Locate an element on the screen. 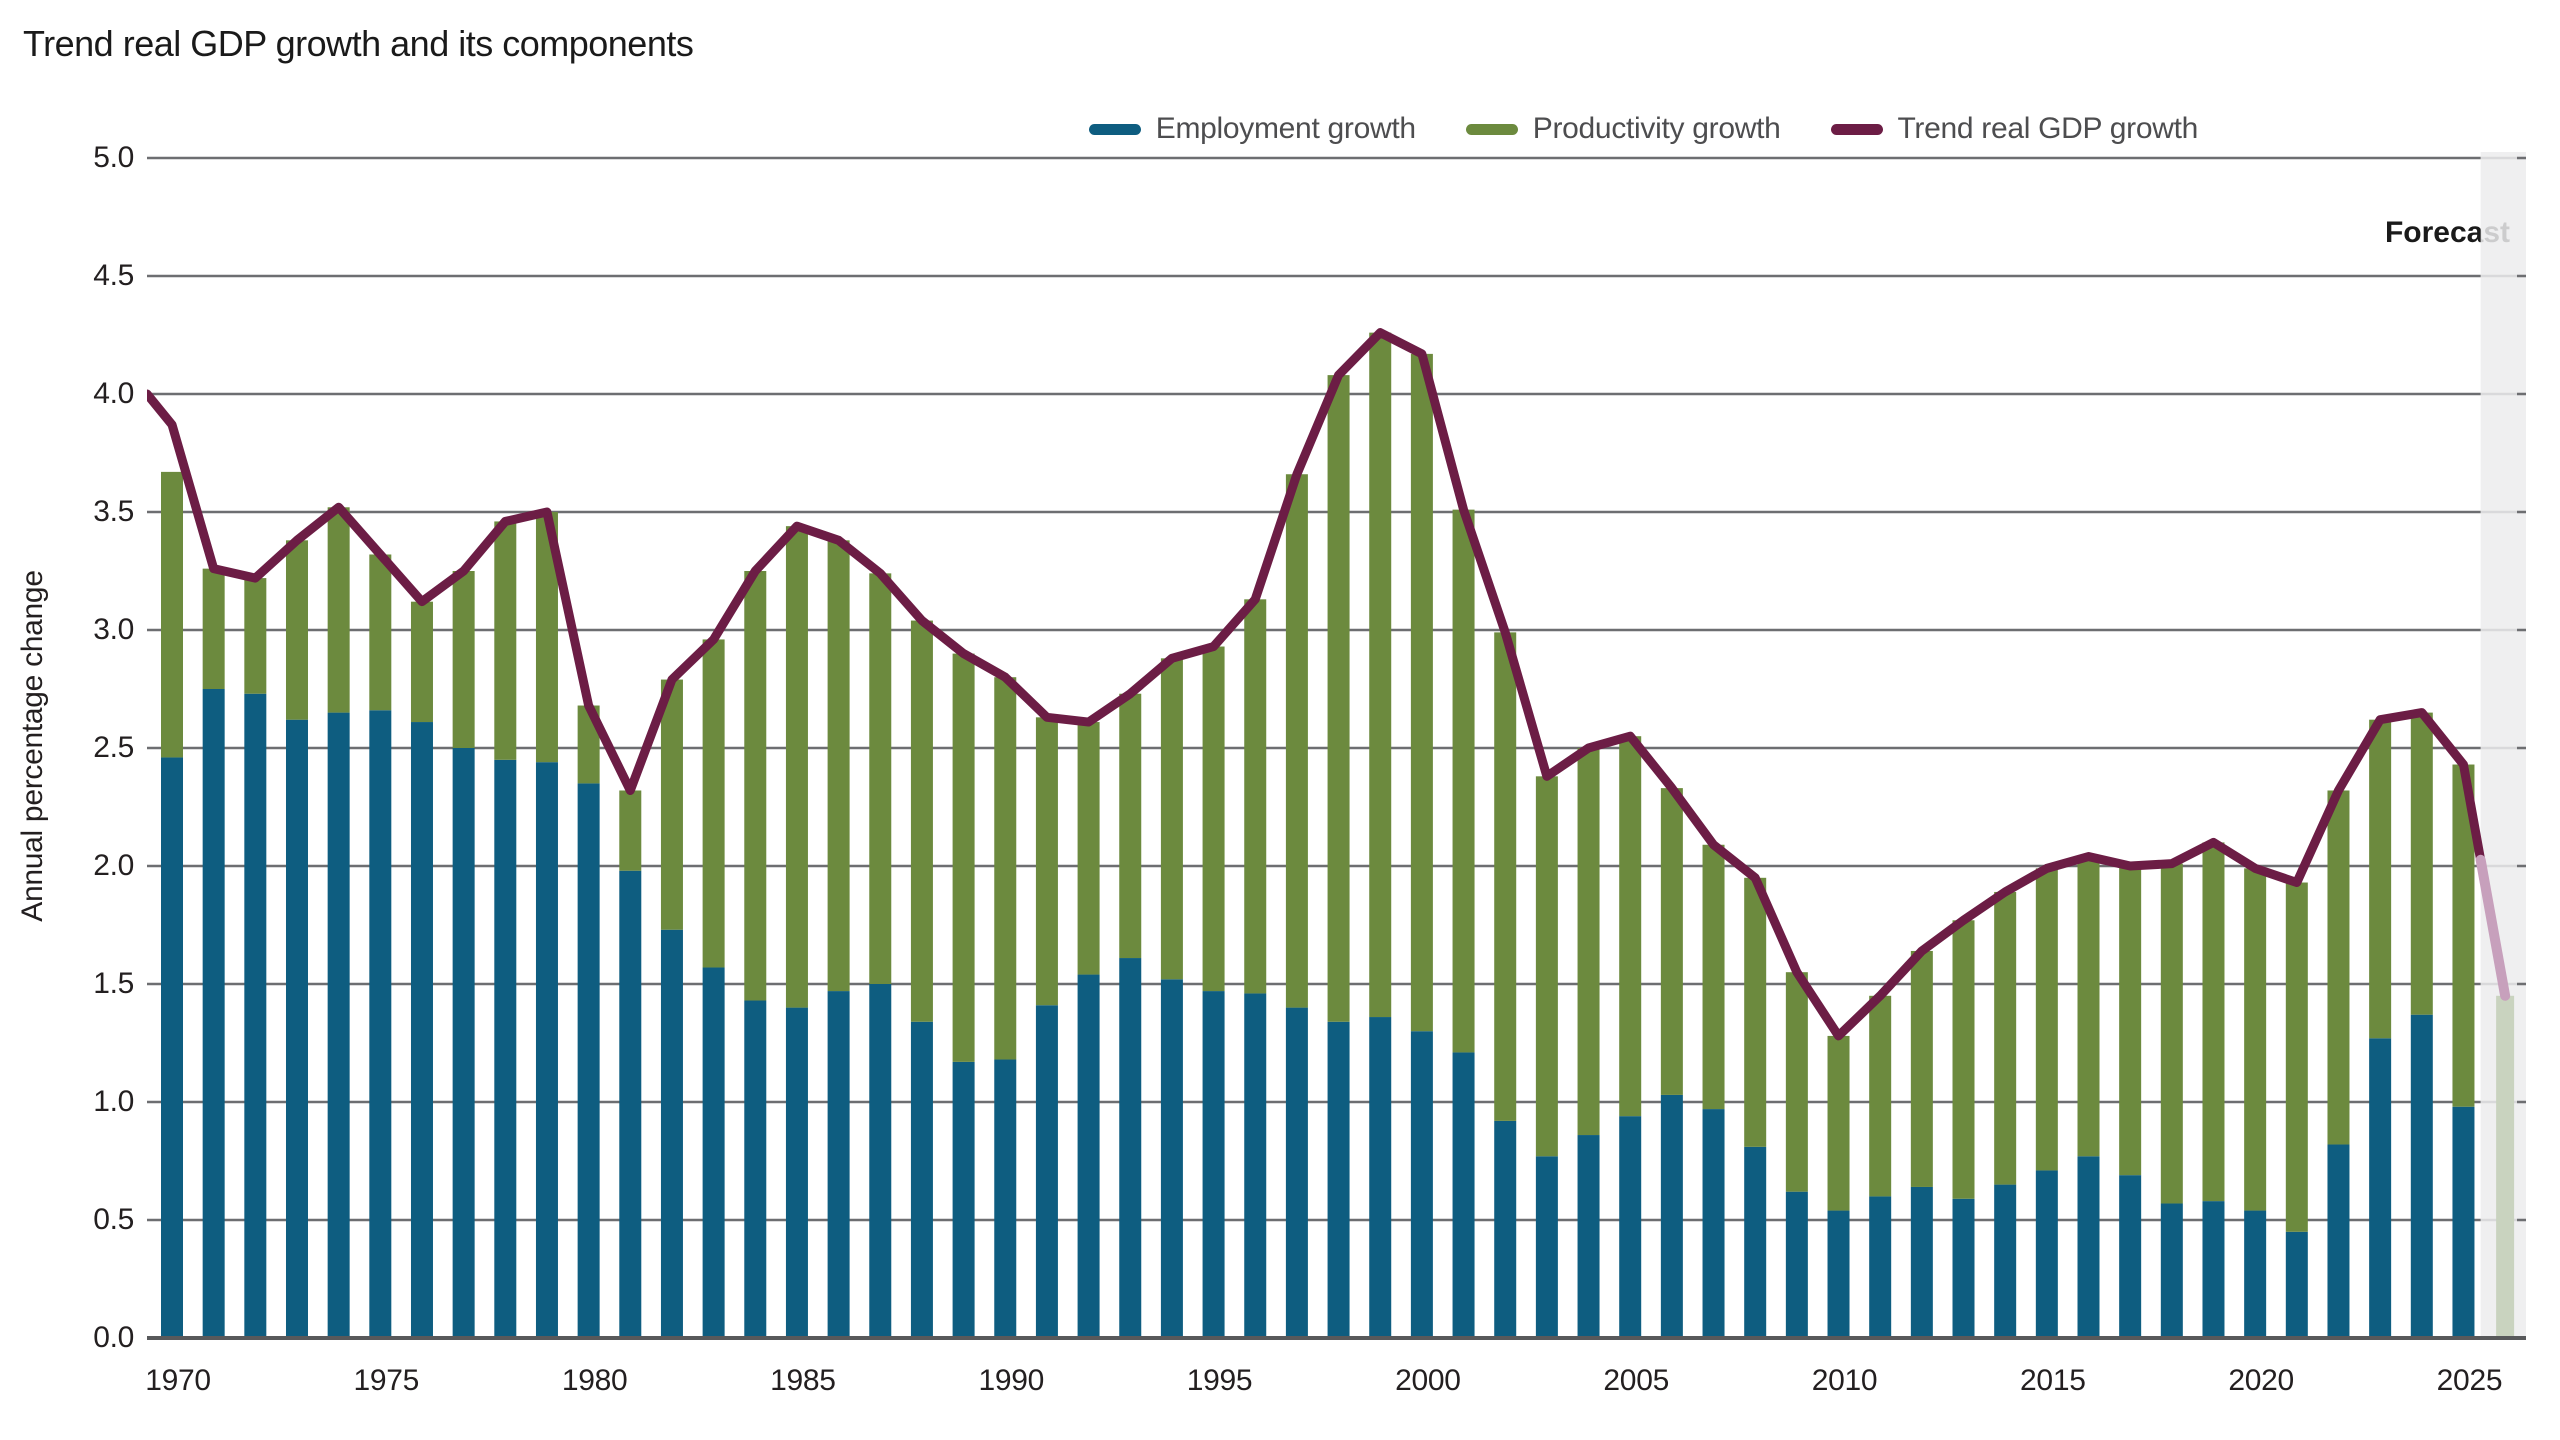 The height and width of the screenshot is (1440, 2560). bar-employment-1981 is located at coordinates (630, 1104).